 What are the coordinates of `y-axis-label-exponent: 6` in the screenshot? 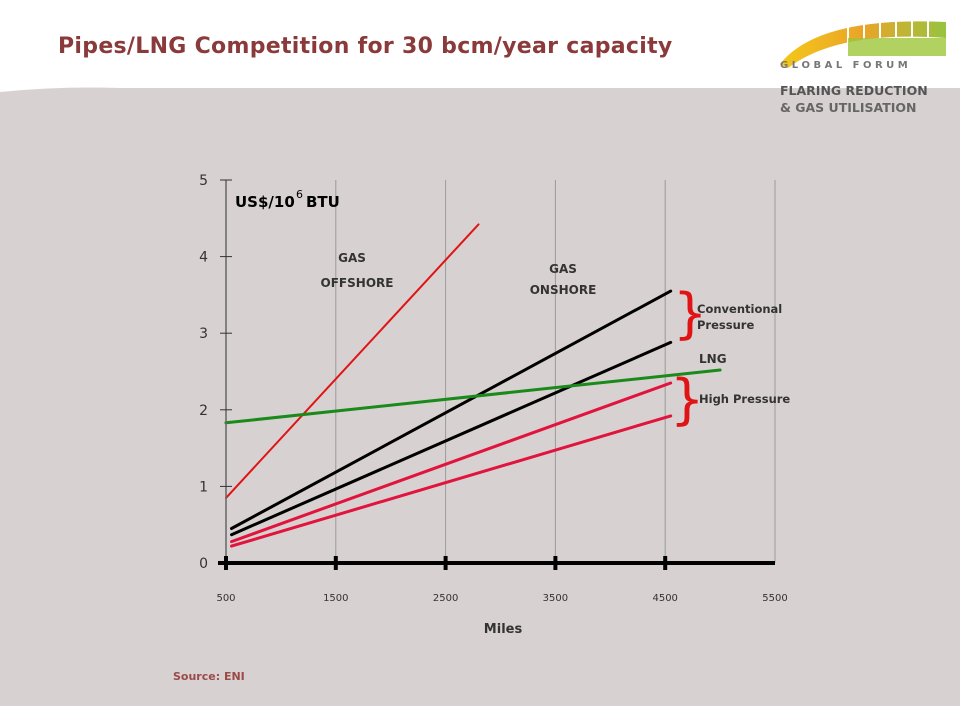 It's located at (299, 194).